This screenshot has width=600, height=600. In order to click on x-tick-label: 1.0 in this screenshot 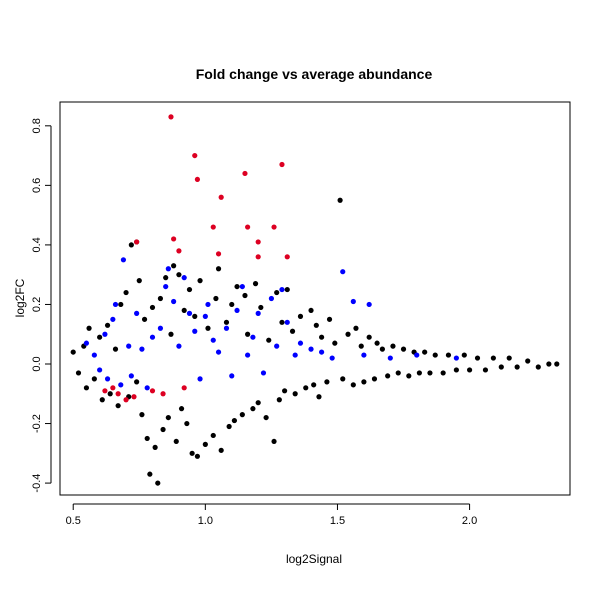, I will do `click(205, 521)`.